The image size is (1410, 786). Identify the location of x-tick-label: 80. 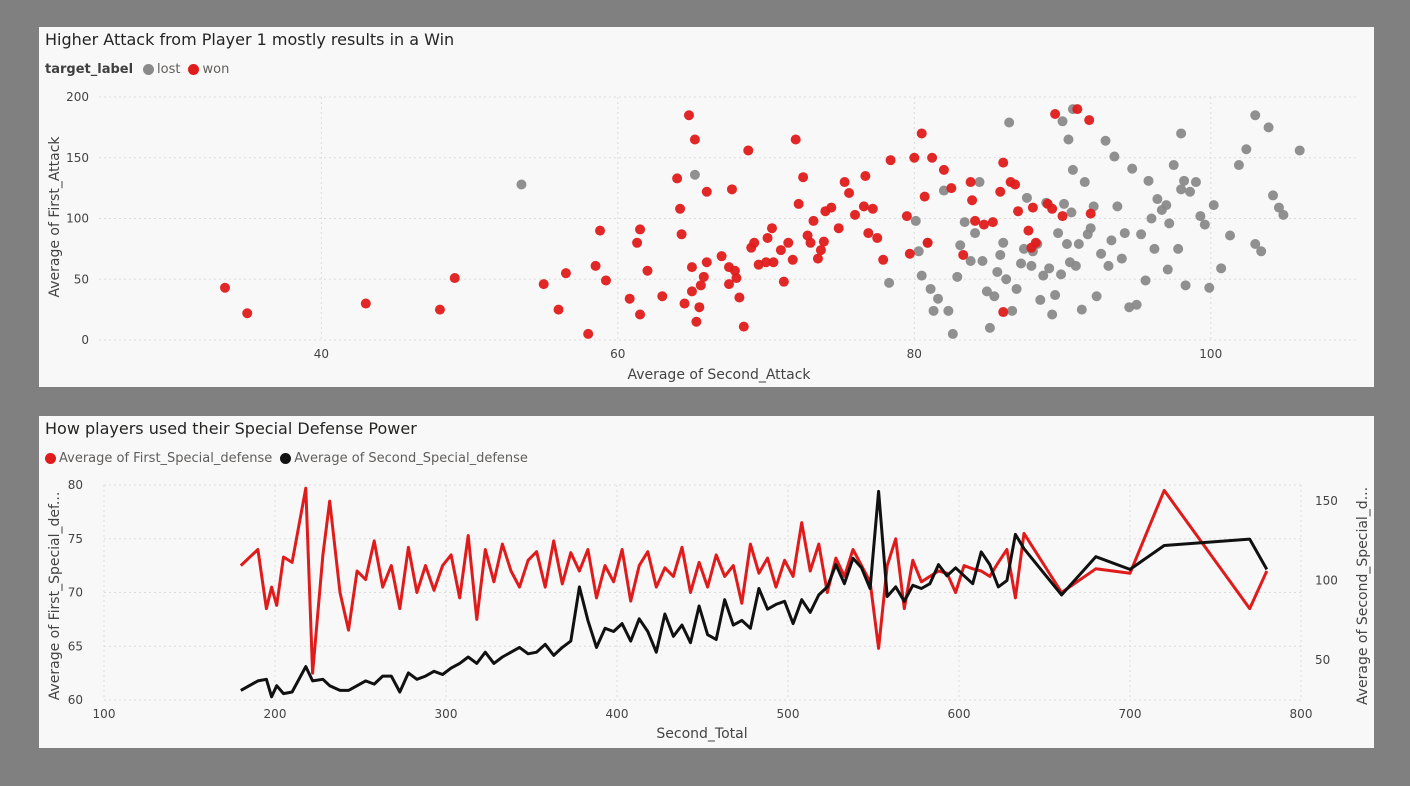
(914, 354).